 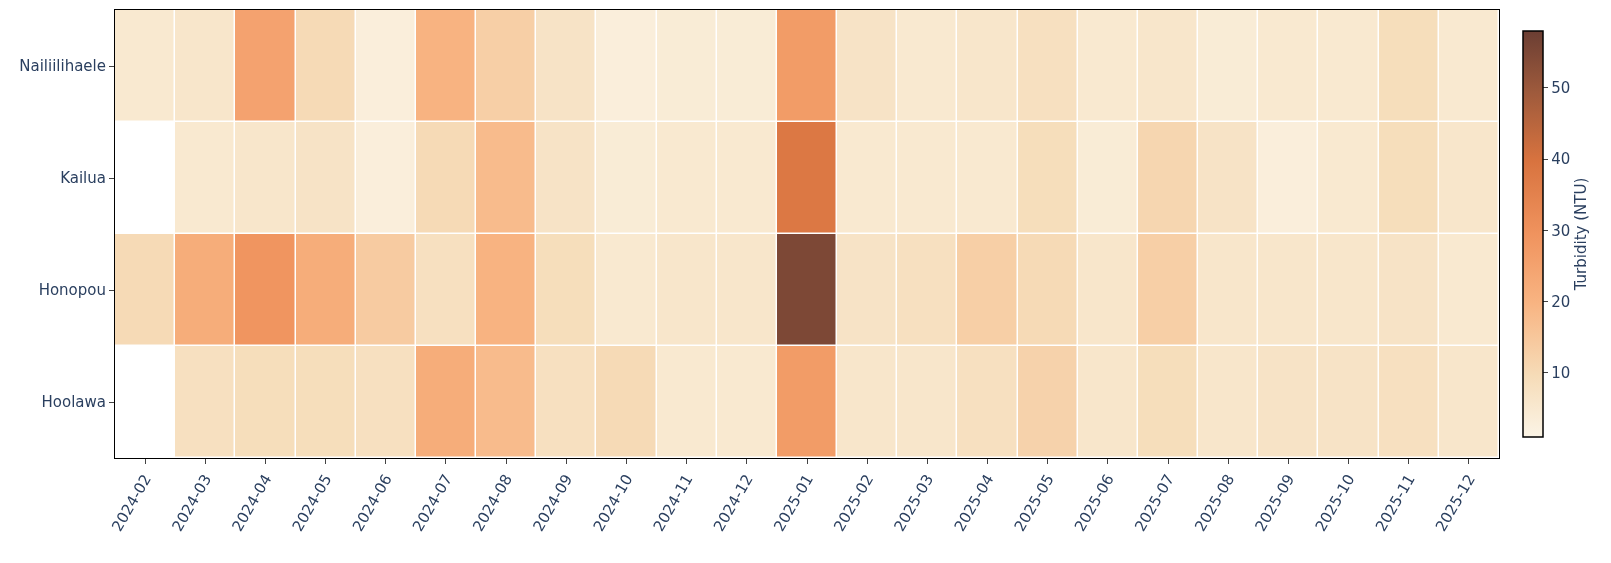 I want to click on color-bar-title: Turbidity (NTU), so click(x=1581, y=234).